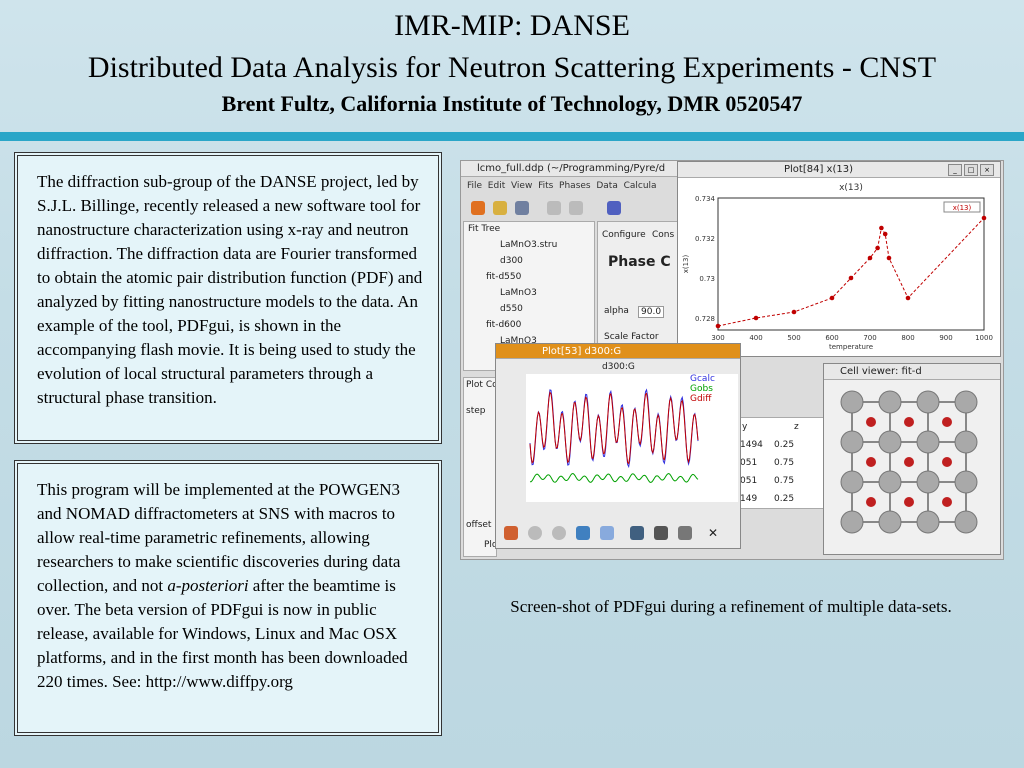 The height and width of the screenshot is (768, 1024). I want to click on menu-file: File, so click(475, 186).